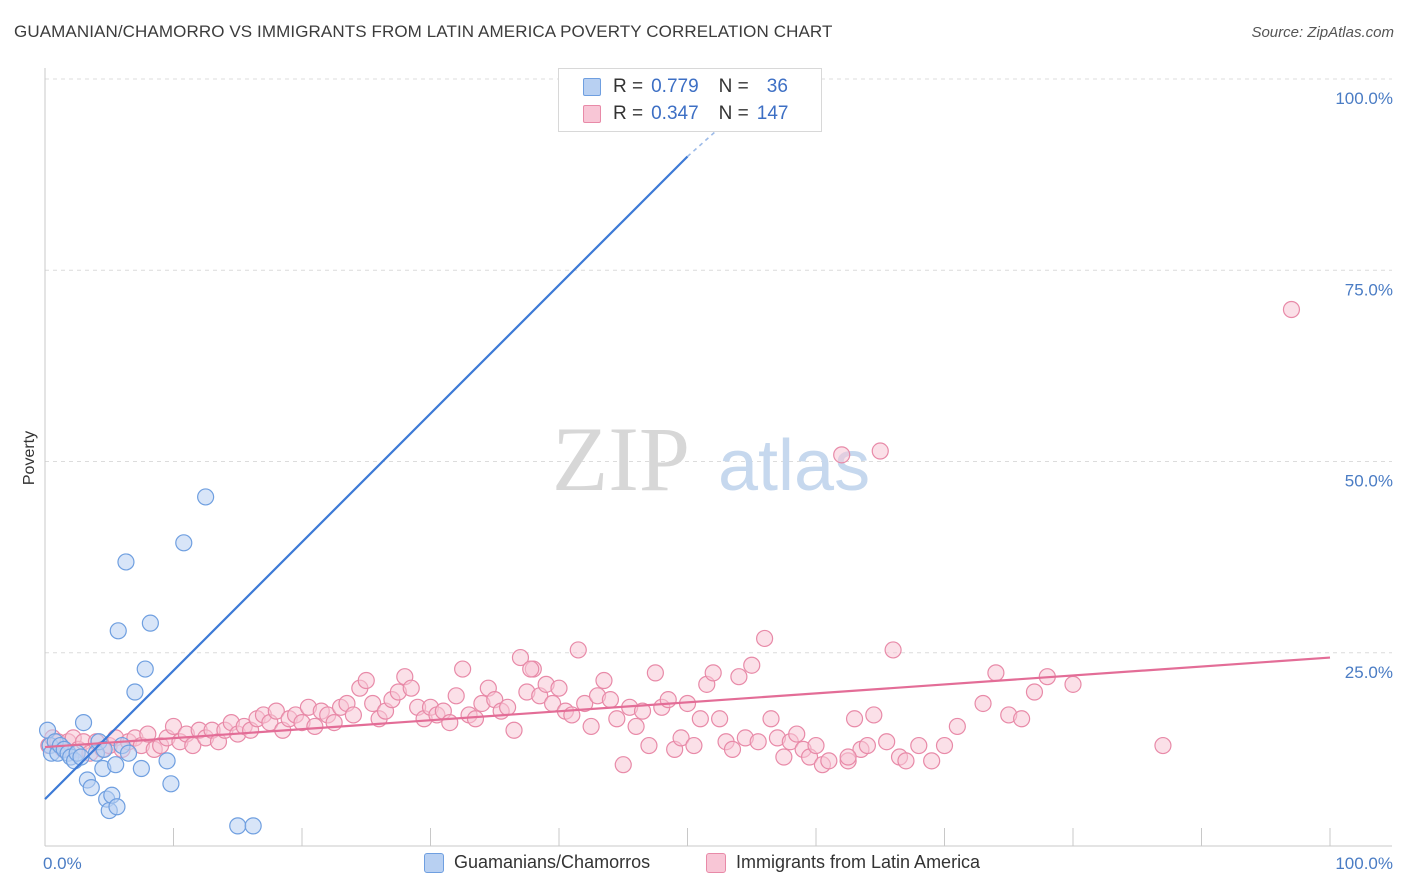  What do you see at coordinates (716, 862) in the screenshot?
I see `bottom-legend-swatch-pink` at bounding box center [716, 862].